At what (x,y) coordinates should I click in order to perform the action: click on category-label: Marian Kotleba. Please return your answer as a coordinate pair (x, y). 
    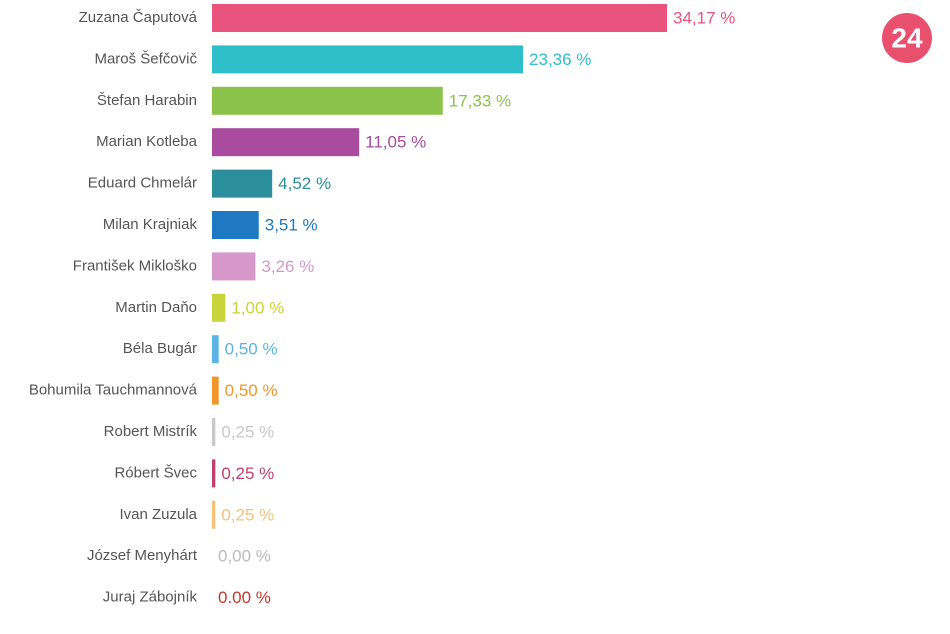
    Looking at the image, I should click on (147, 141).